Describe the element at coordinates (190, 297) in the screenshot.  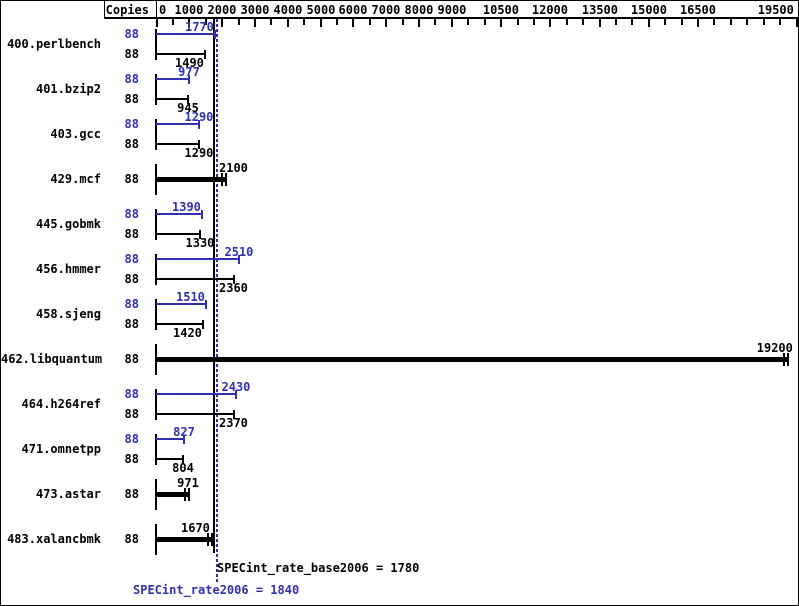
I see `result-value-label: 1510` at that location.